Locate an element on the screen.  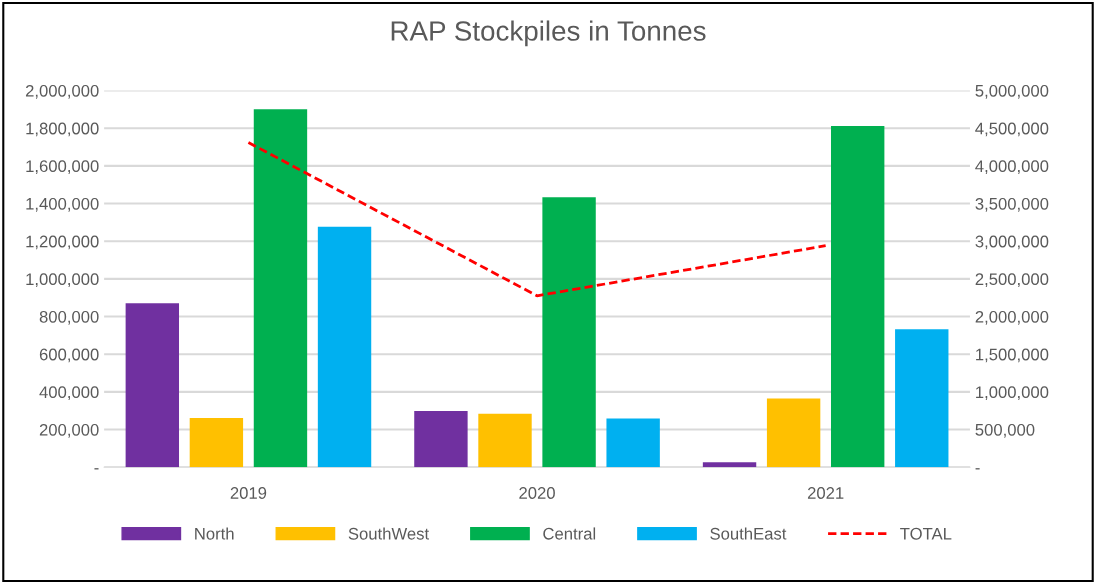
y2-tick-label: 3,000,000 is located at coordinates (1012, 242).